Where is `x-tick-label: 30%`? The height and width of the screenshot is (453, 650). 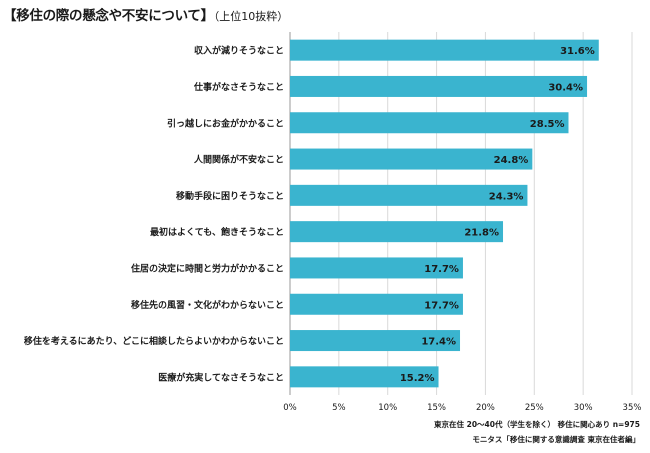
x-tick-label: 30% is located at coordinates (583, 408).